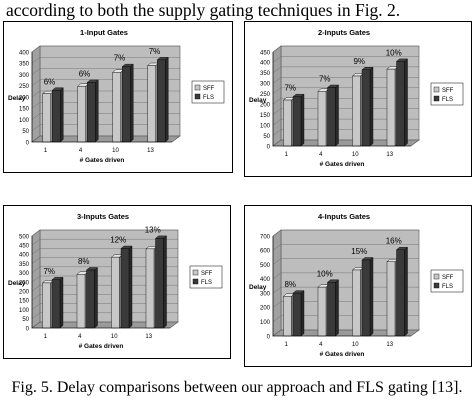 Image resolution: width=474 pixels, height=406 pixels. Describe the element at coordinates (359, 251) in the screenshot. I see `percent-label: 15%` at that location.